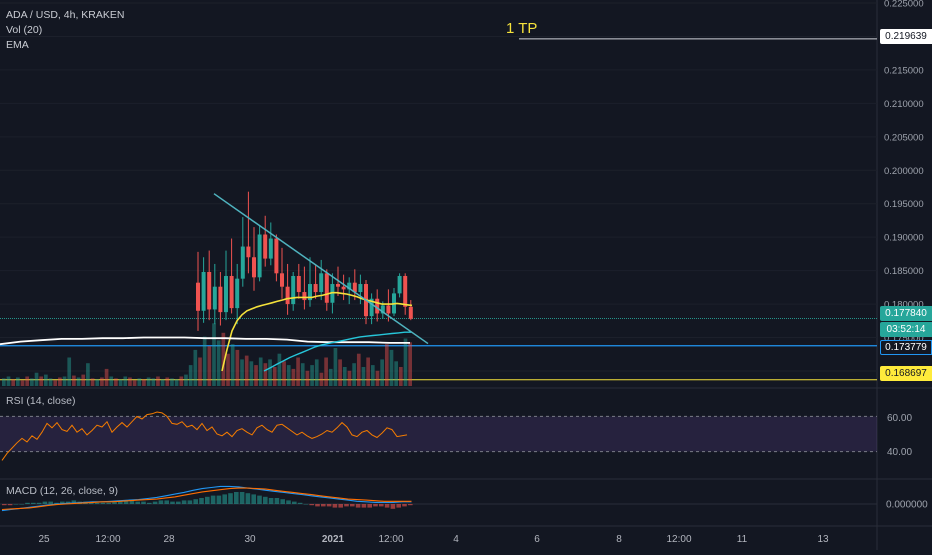  What do you see at coordinates (62, 491) in the screenshot?
I see `macd-title: MACD (12, 26, close, 9)` at bounding box center [62, 491].